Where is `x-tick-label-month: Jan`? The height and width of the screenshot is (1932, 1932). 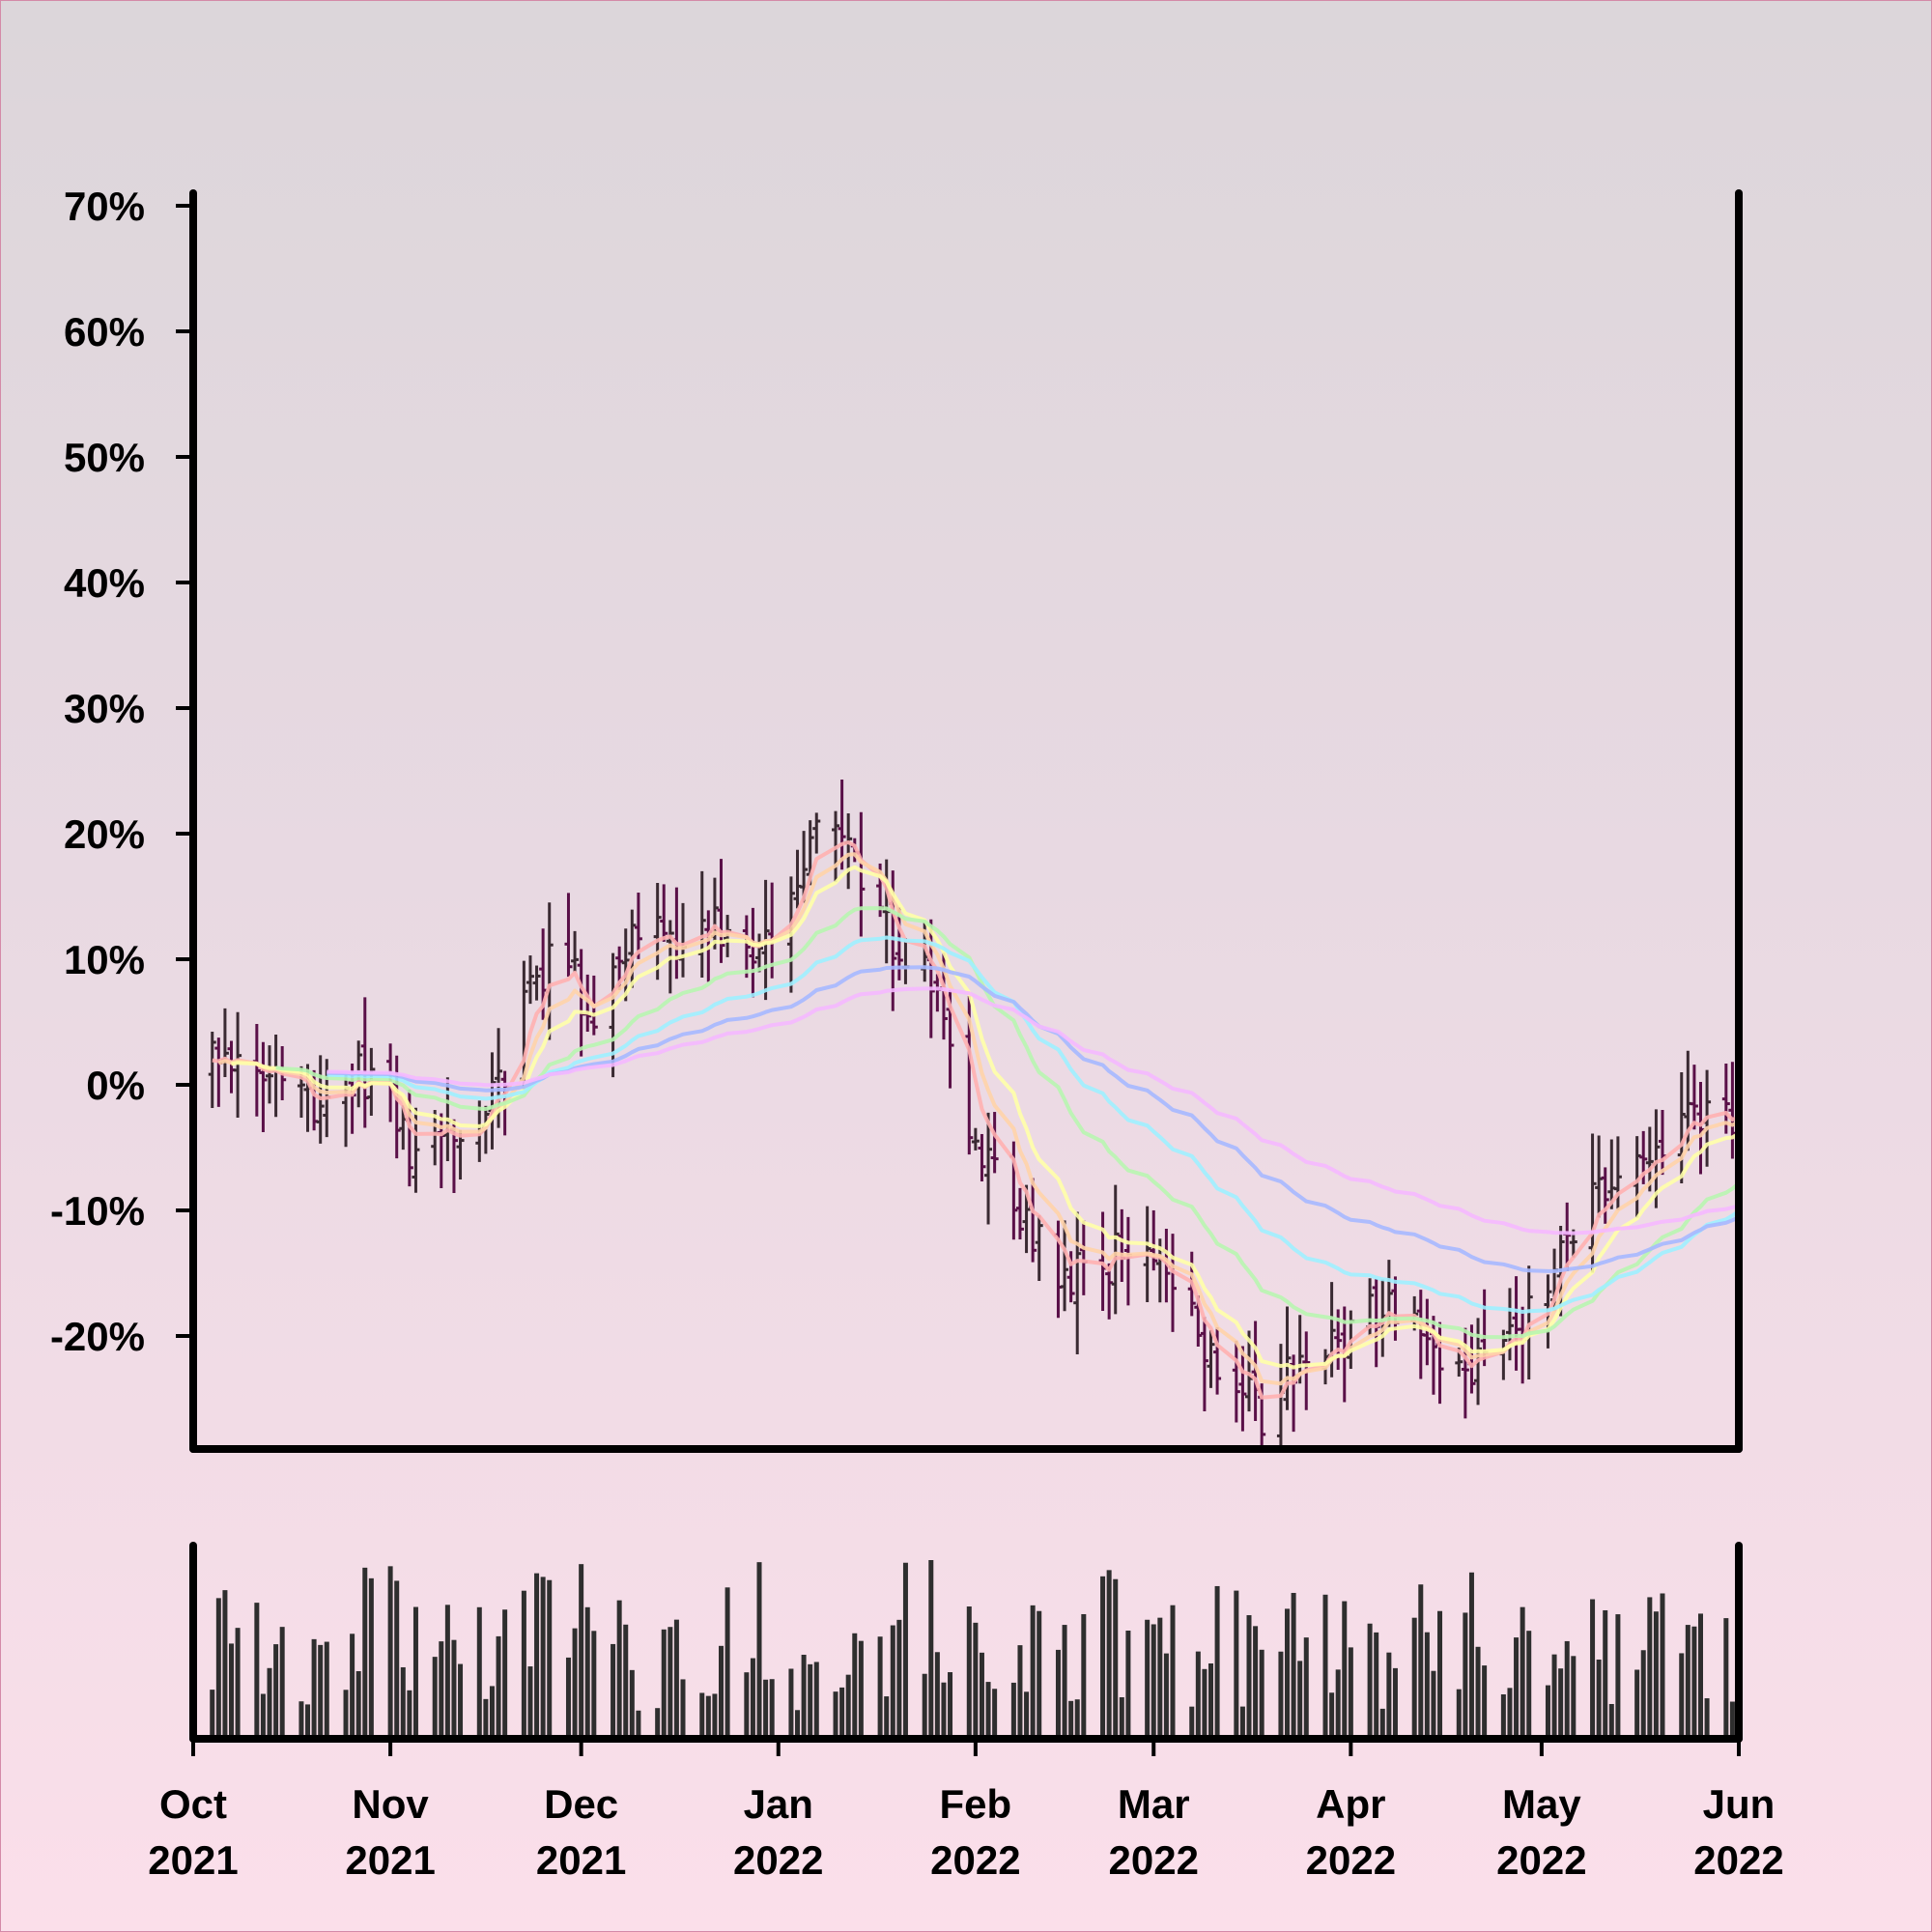
x-tick-label-month: Jan is located at coordinates (778, 1804).